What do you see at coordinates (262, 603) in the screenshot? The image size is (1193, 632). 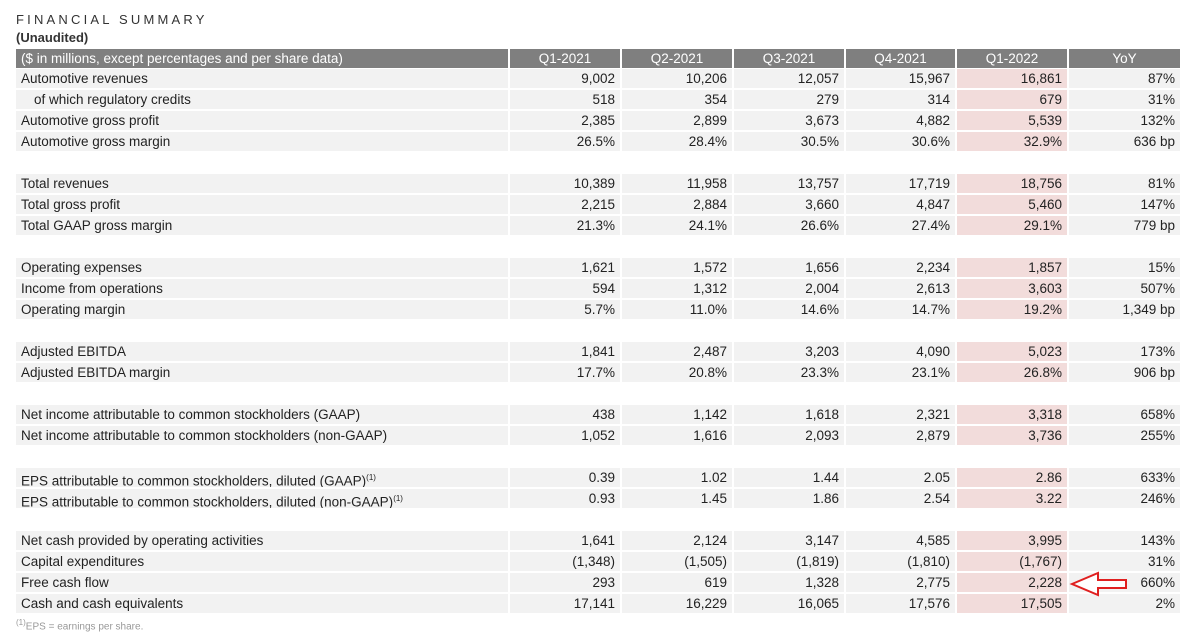 I see `row-label: Cash and cash equivalents` at bounding box center [262, 603].